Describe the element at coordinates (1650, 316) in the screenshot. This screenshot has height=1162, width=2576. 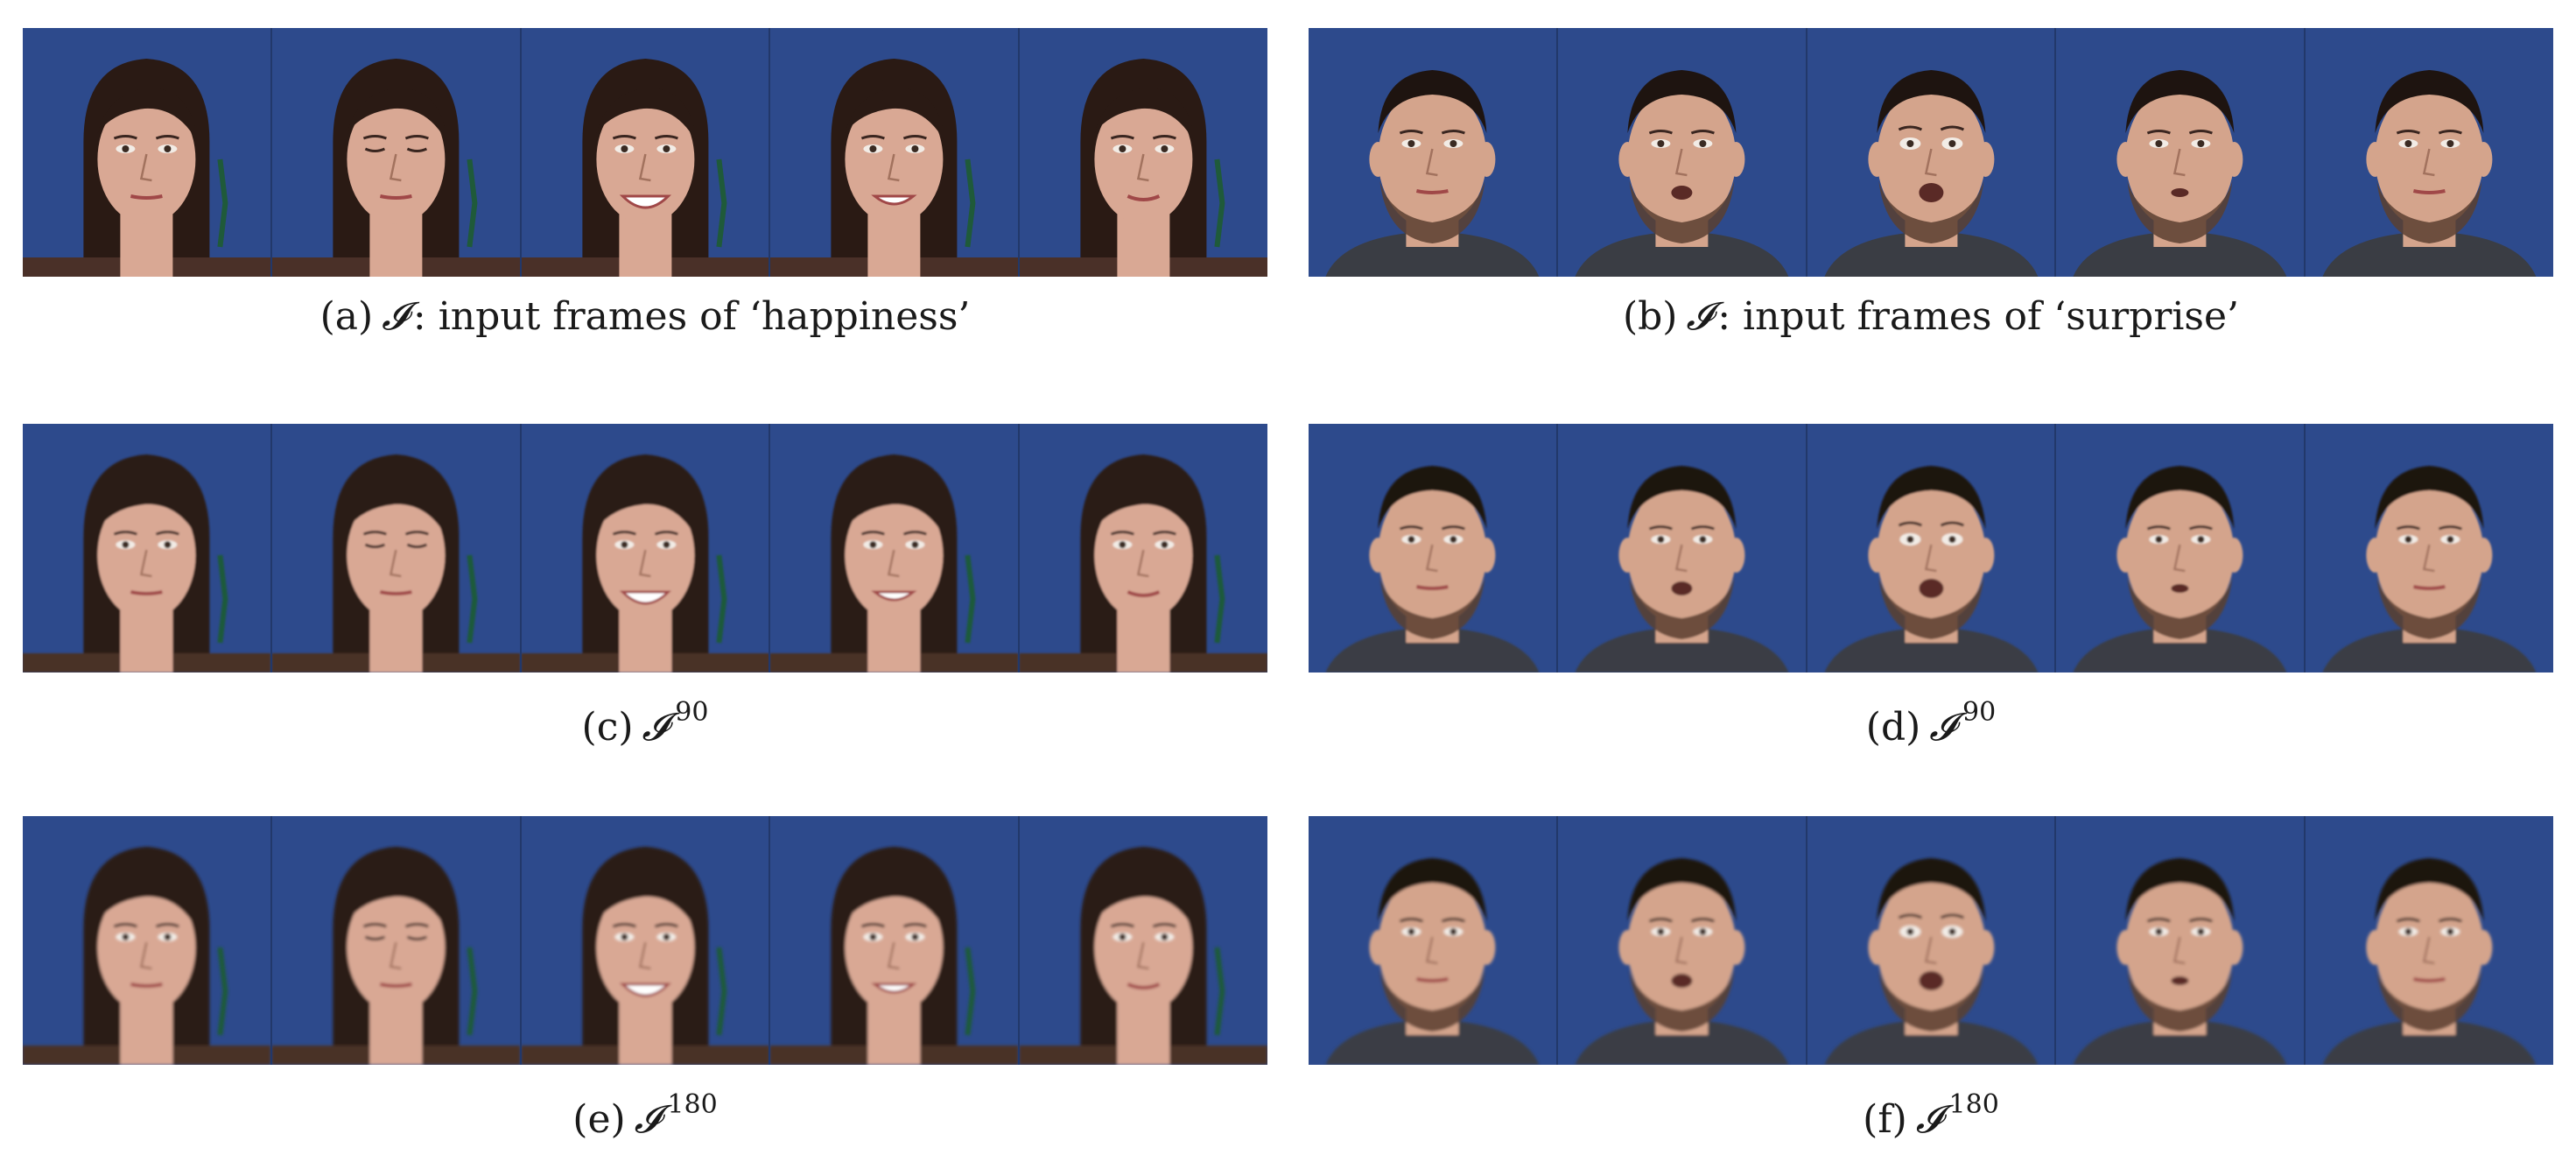
I see `caption-label: (b)` at that location.